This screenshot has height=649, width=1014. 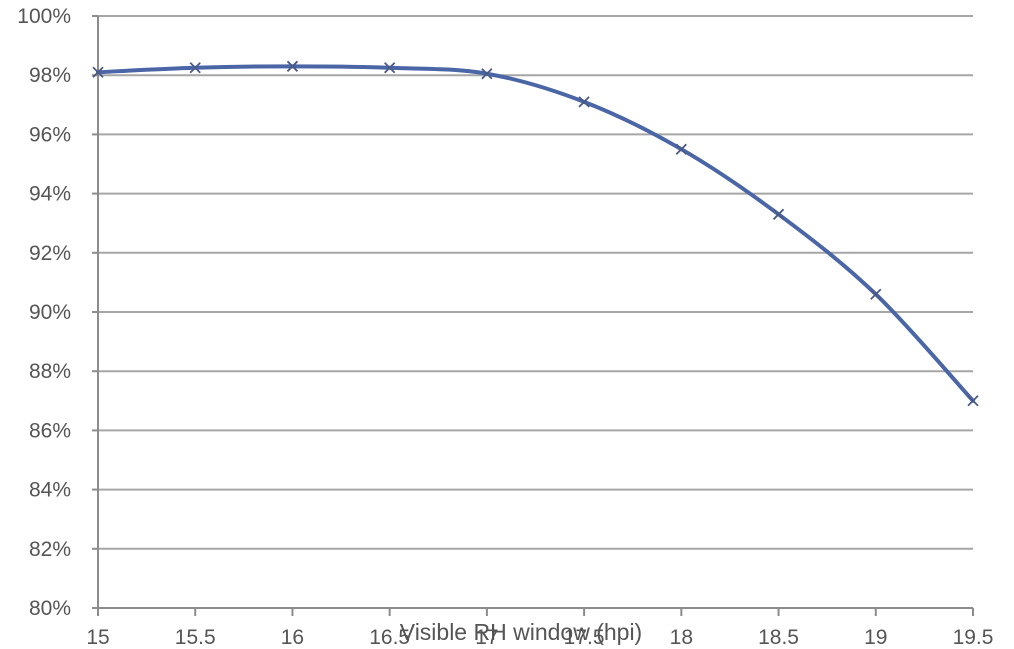 What do you see at coordinates (97, 637) in the screenshot?
I see `x-tick-label: 15` at bounding box center [97, 637].